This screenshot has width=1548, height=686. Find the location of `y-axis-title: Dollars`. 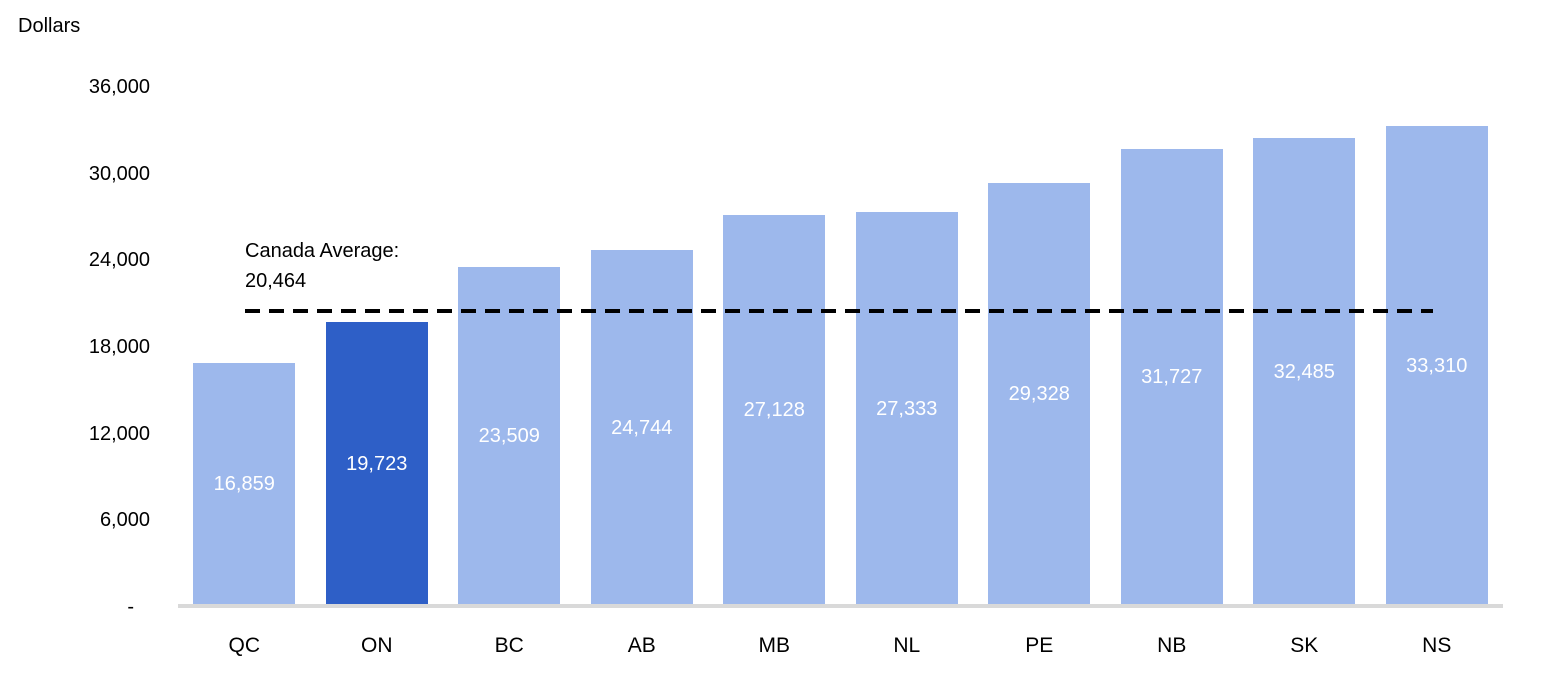

y-axis-title: Dollars is located at coordinates (49, 26).